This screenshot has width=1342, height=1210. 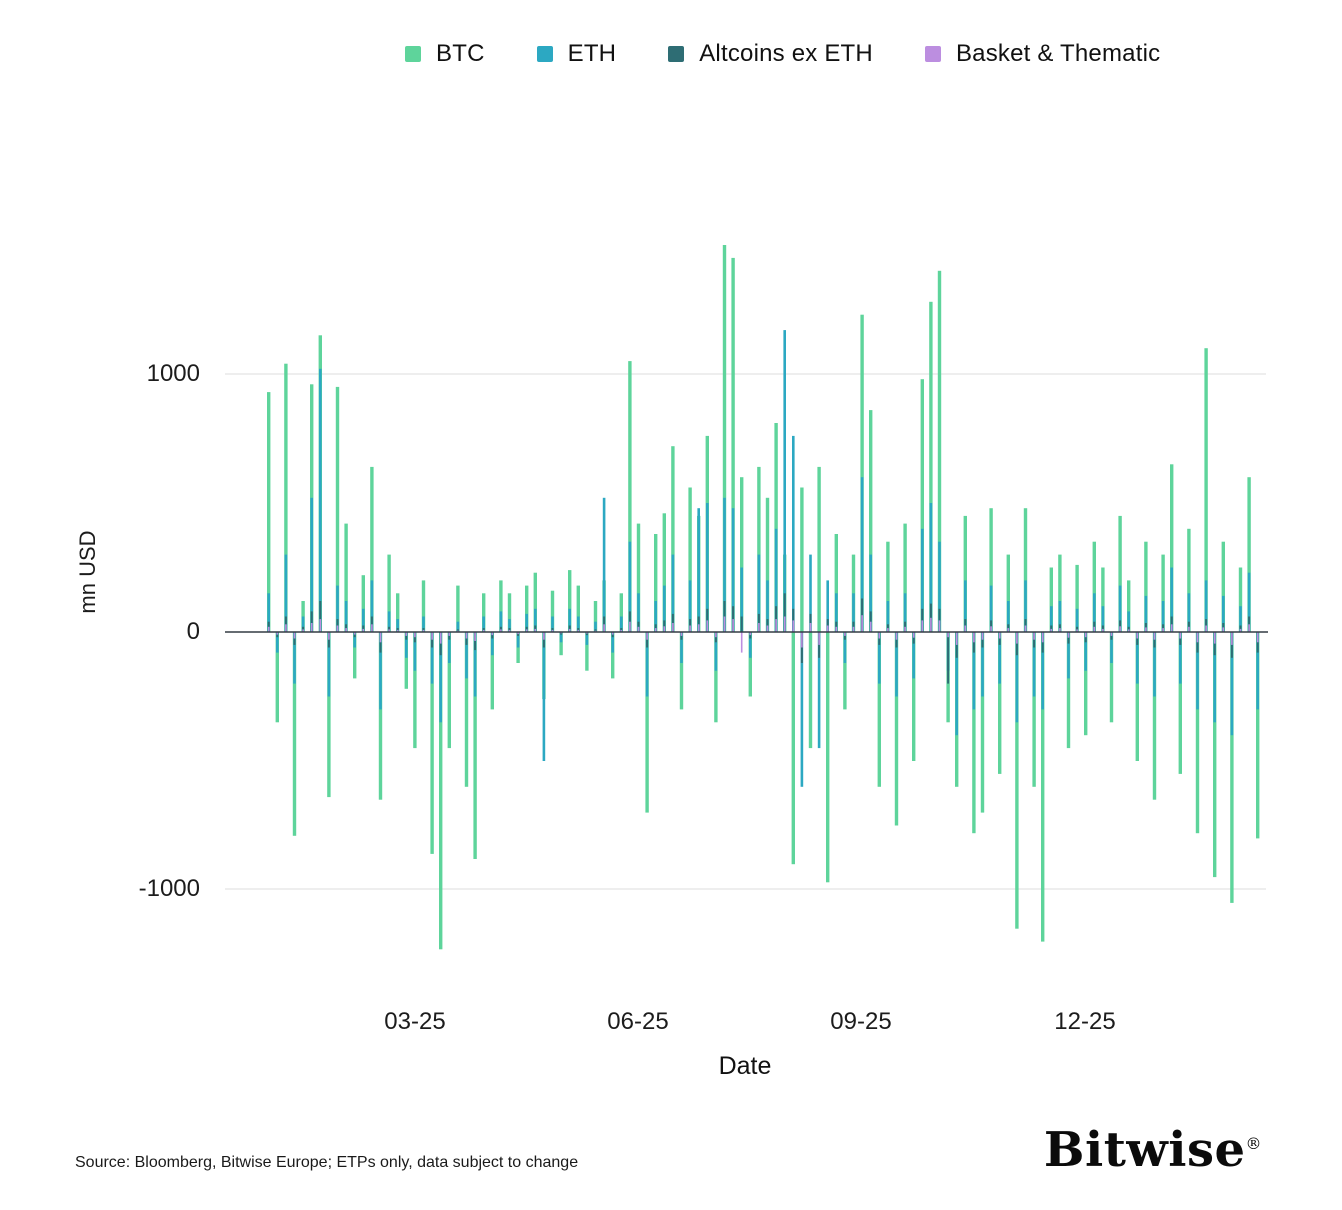 I want to click on legend-item-altcoins: Altcoins ex ETH, so click(x=770, y=54).